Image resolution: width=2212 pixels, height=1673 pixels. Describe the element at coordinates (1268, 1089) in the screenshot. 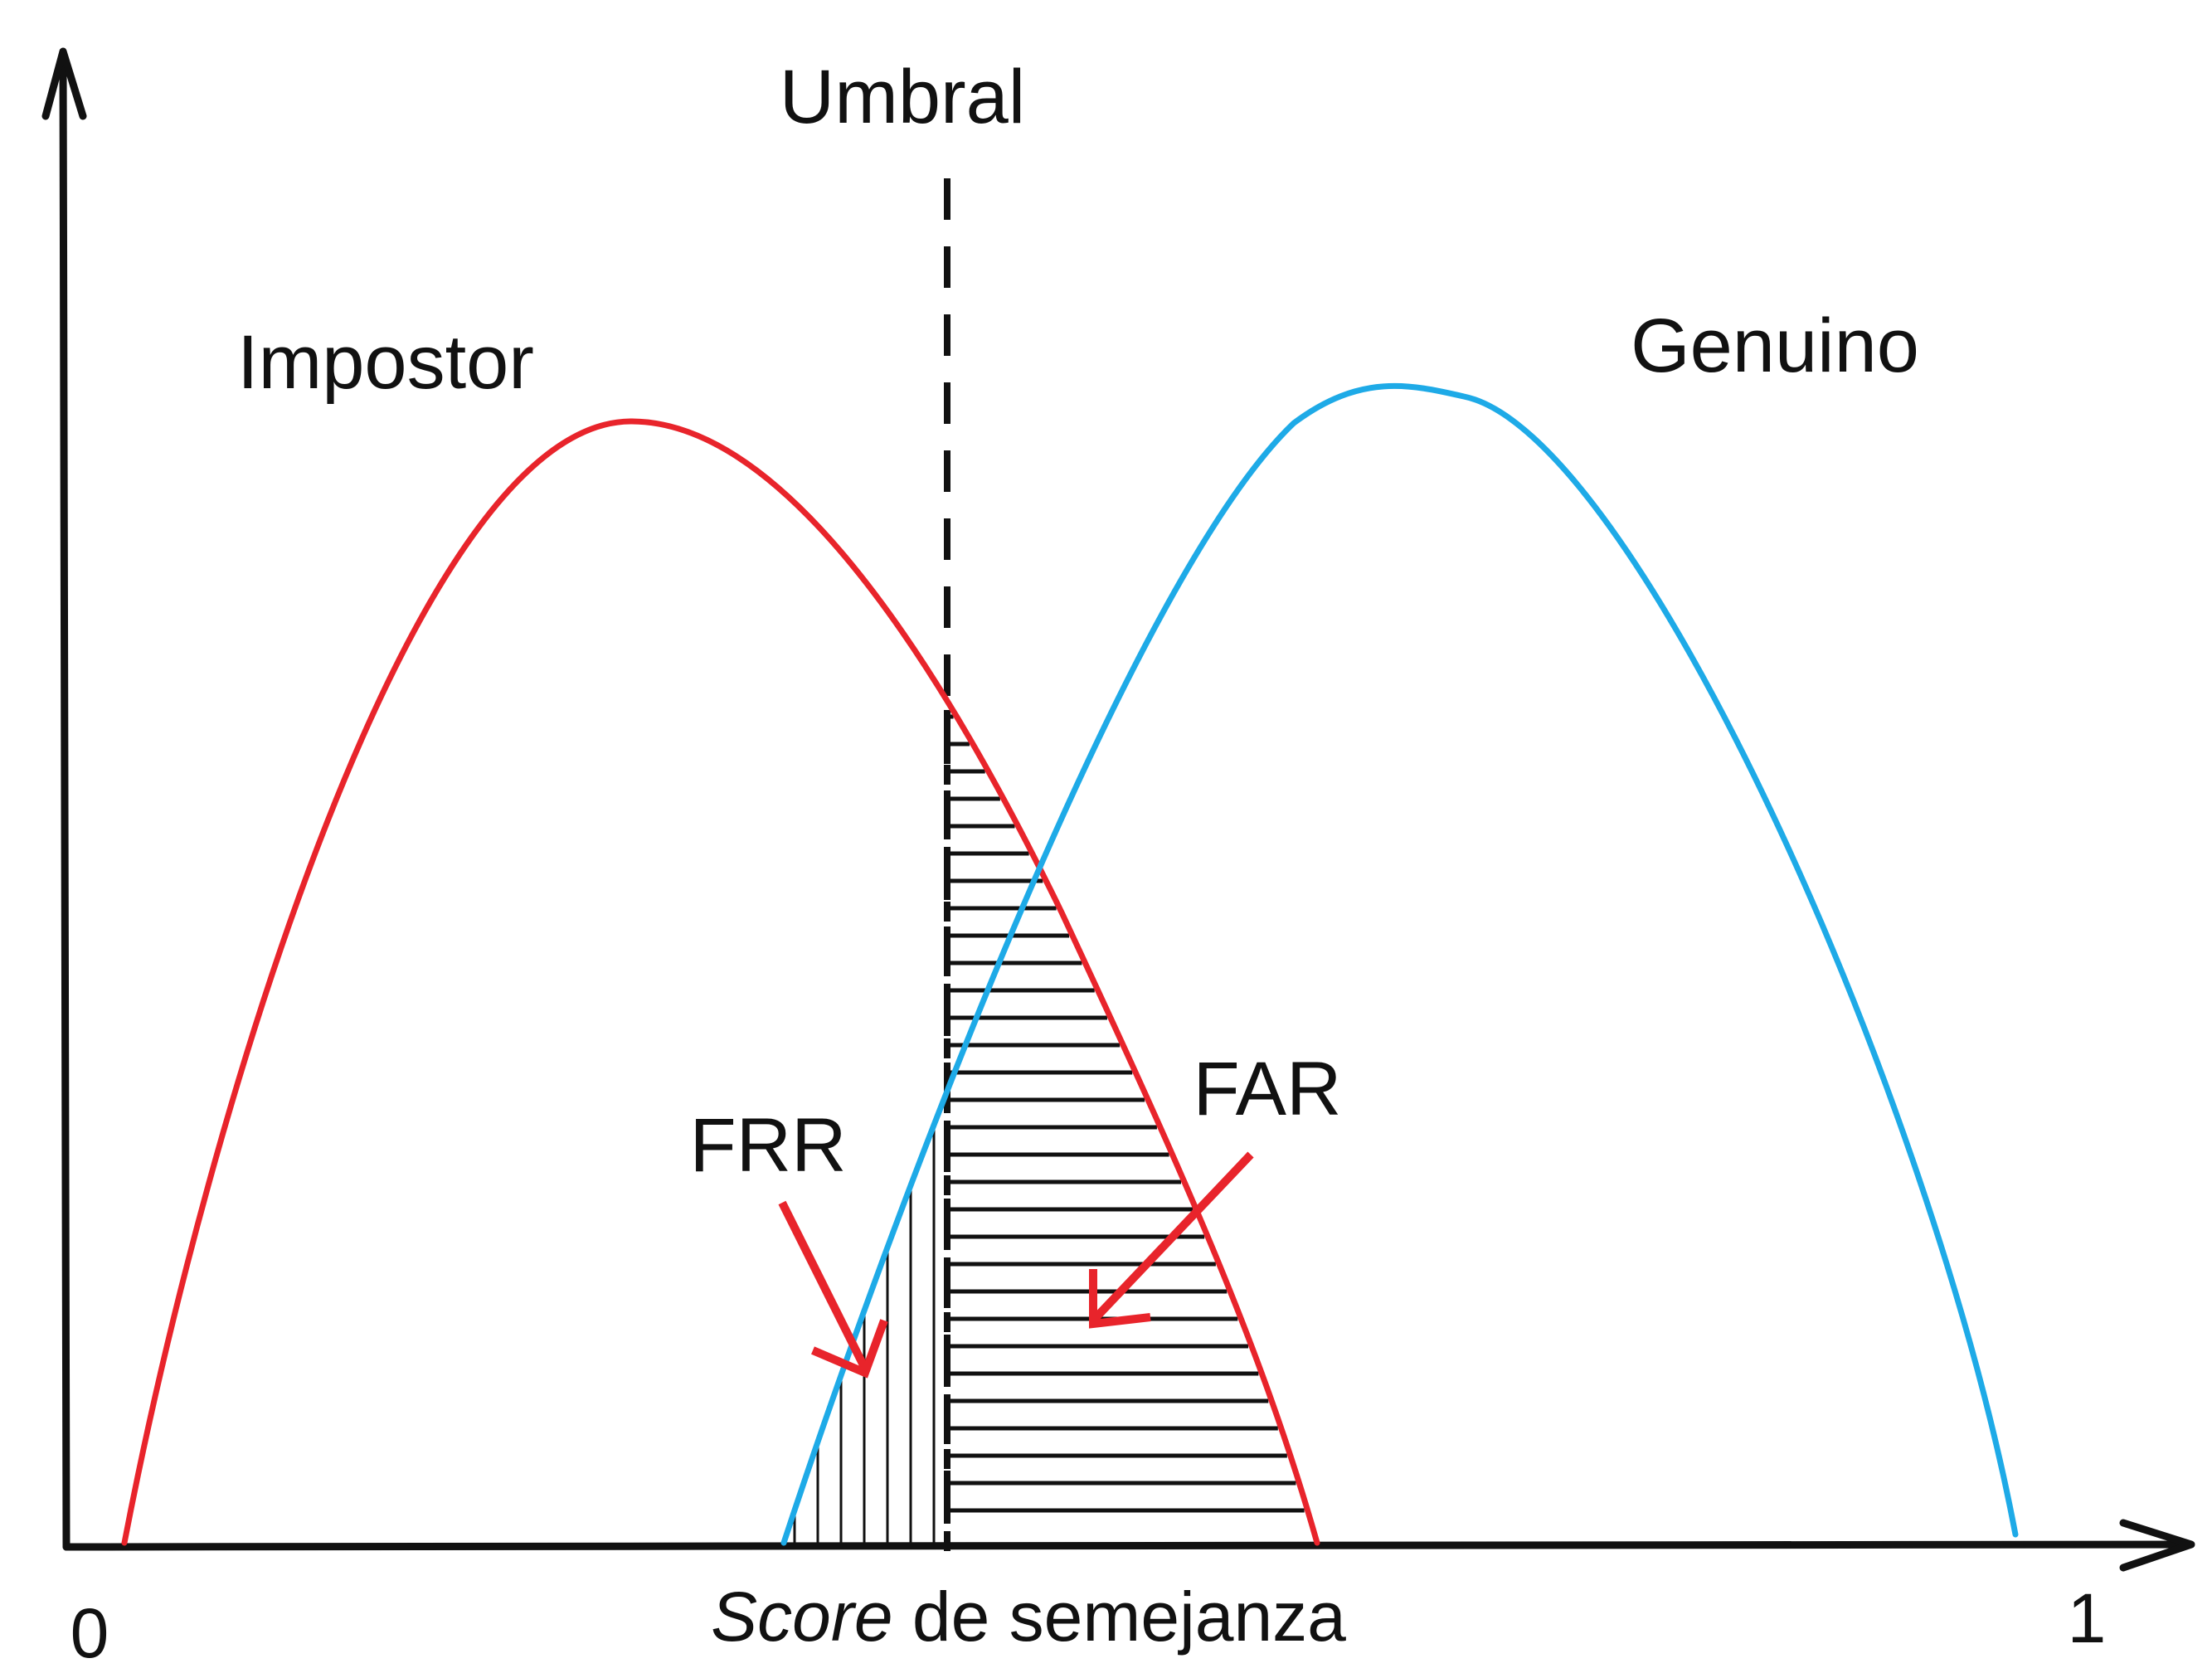

I see `far-label: FAR` at that location.